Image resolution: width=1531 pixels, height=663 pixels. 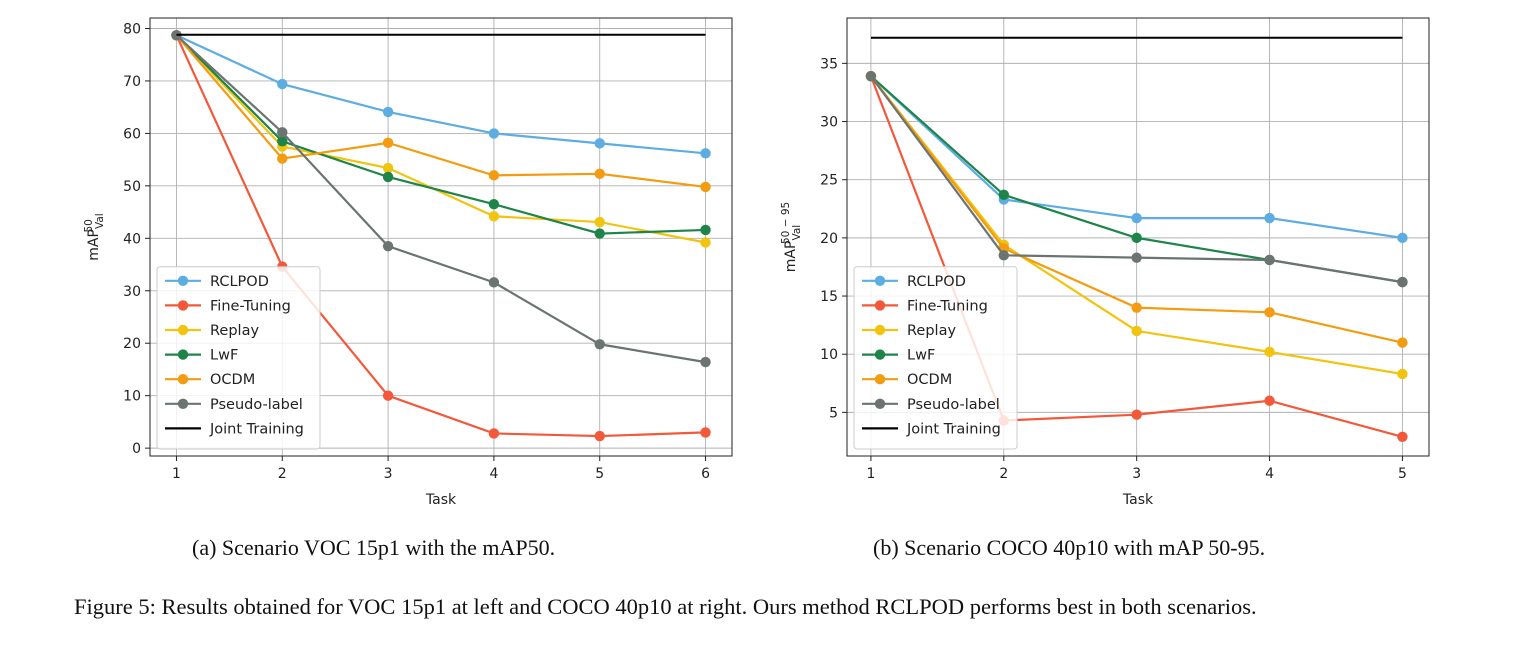 What do you see at coordinates (936, 282) in the screenshot?
I see `b-legend-rclpod-label: RCLPOD` at bounding box center [936, 282].